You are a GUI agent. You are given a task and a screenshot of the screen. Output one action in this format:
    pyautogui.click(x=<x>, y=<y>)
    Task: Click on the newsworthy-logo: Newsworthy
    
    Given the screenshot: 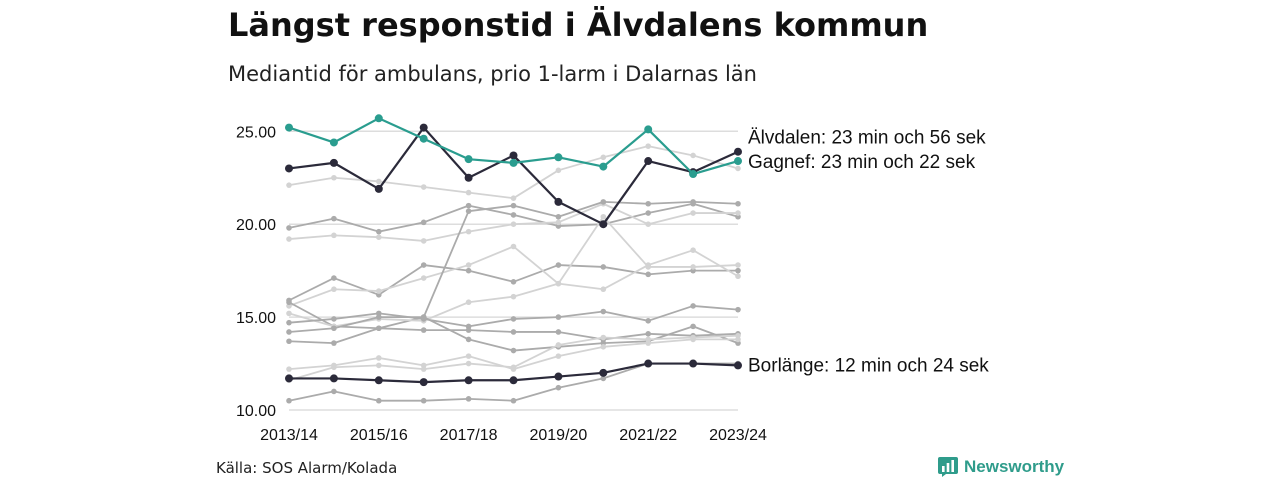 What is the action you would take?
    pyautogui.click(x=1001, y=467)
    